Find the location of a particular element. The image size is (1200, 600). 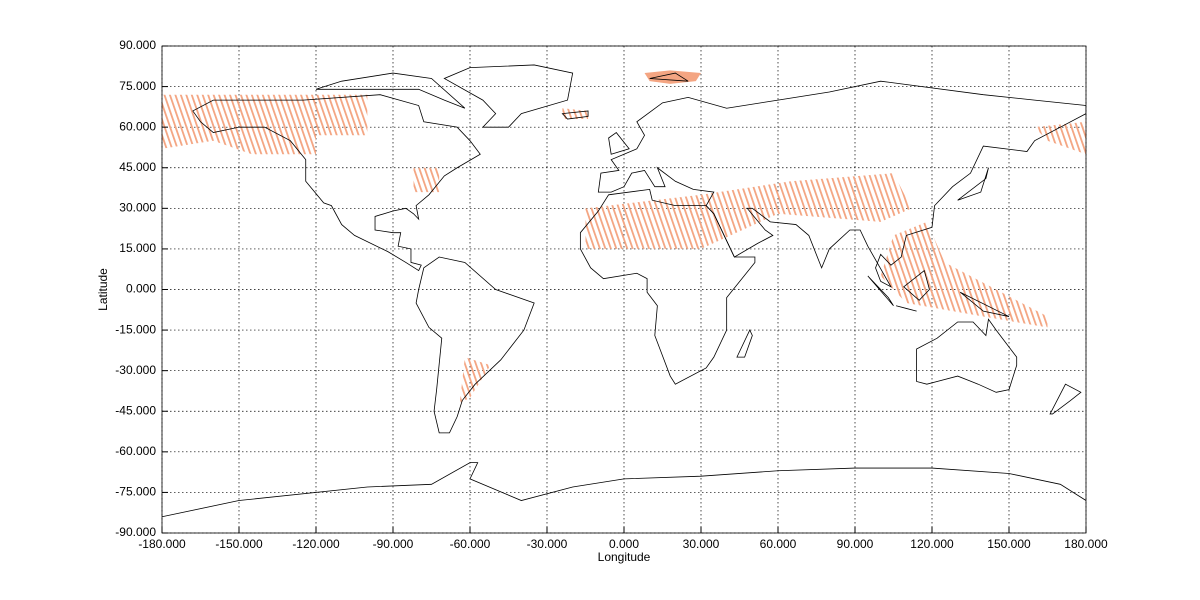

x-tick-label: -60.000 is located at coordinates (470, 544).